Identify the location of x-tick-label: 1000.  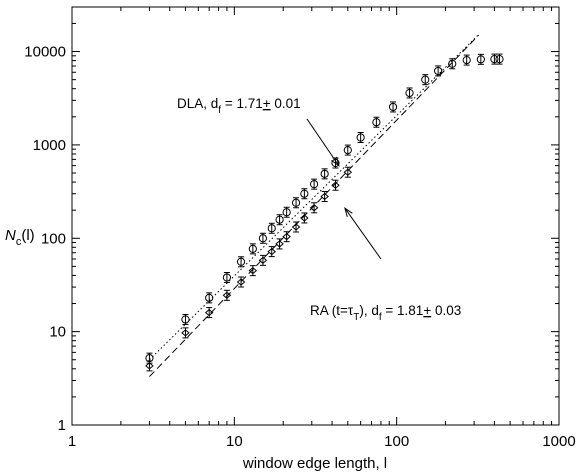
(558, 441).